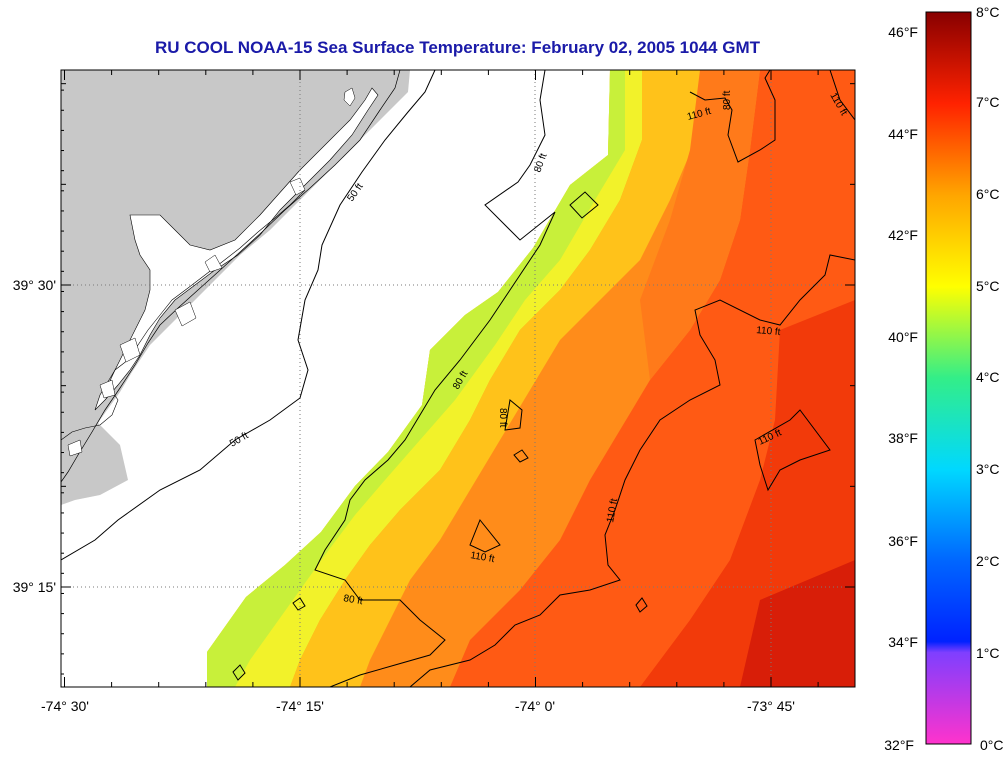  What do you see at coordinates (903, 541) in the screenshot?
I see `colorbar-f-label: 36°F` at bounding box center [903, 541].